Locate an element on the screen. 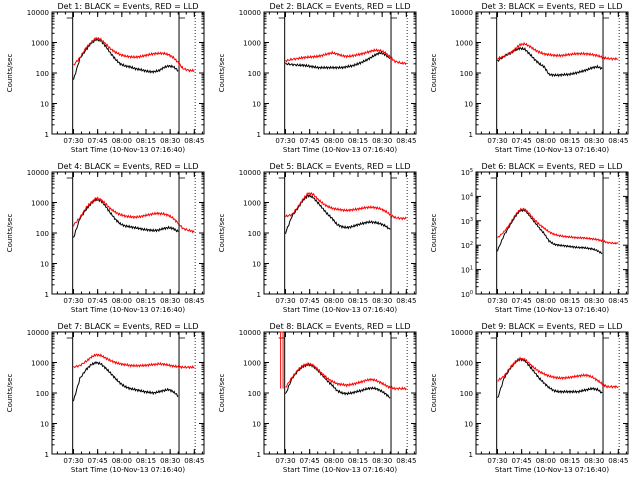  y-tick-label: 10³ is located at coordinates (467, 221).